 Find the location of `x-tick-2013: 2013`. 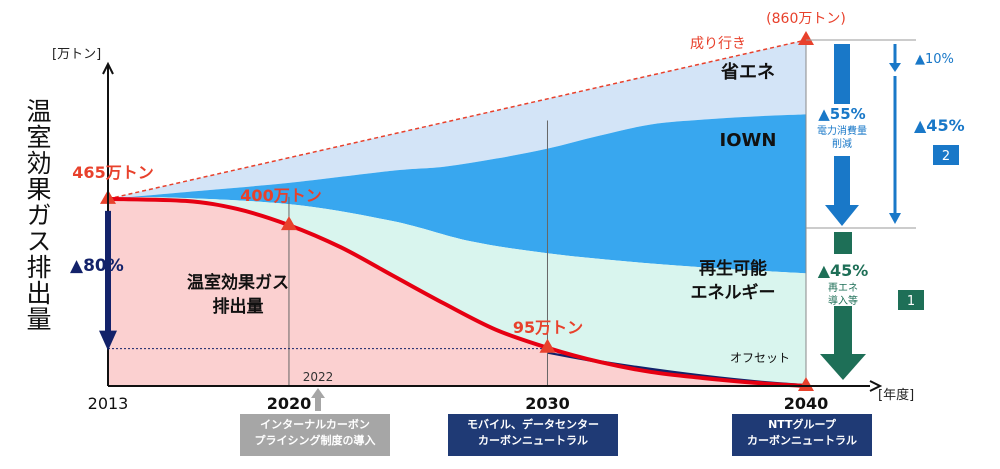

x-tick-2013: 2013 is located at coordinates (108, 403).